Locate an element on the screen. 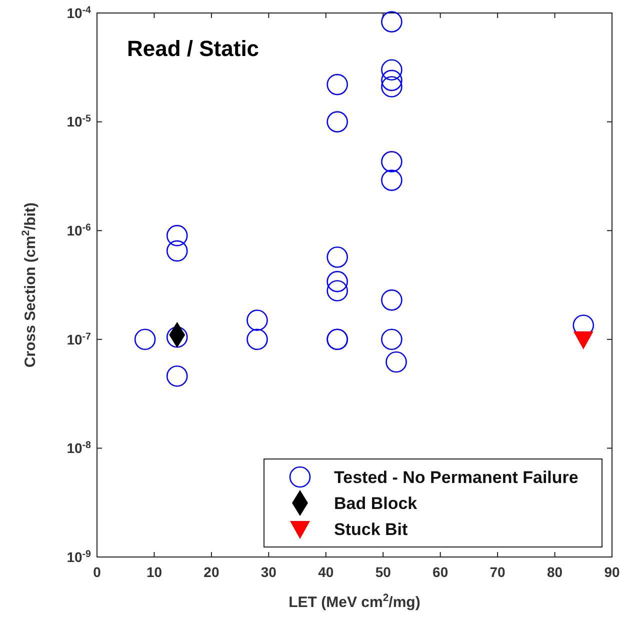 The image size is (636, 634). x-tick-label: 80 is located at coordinates (554, 572).